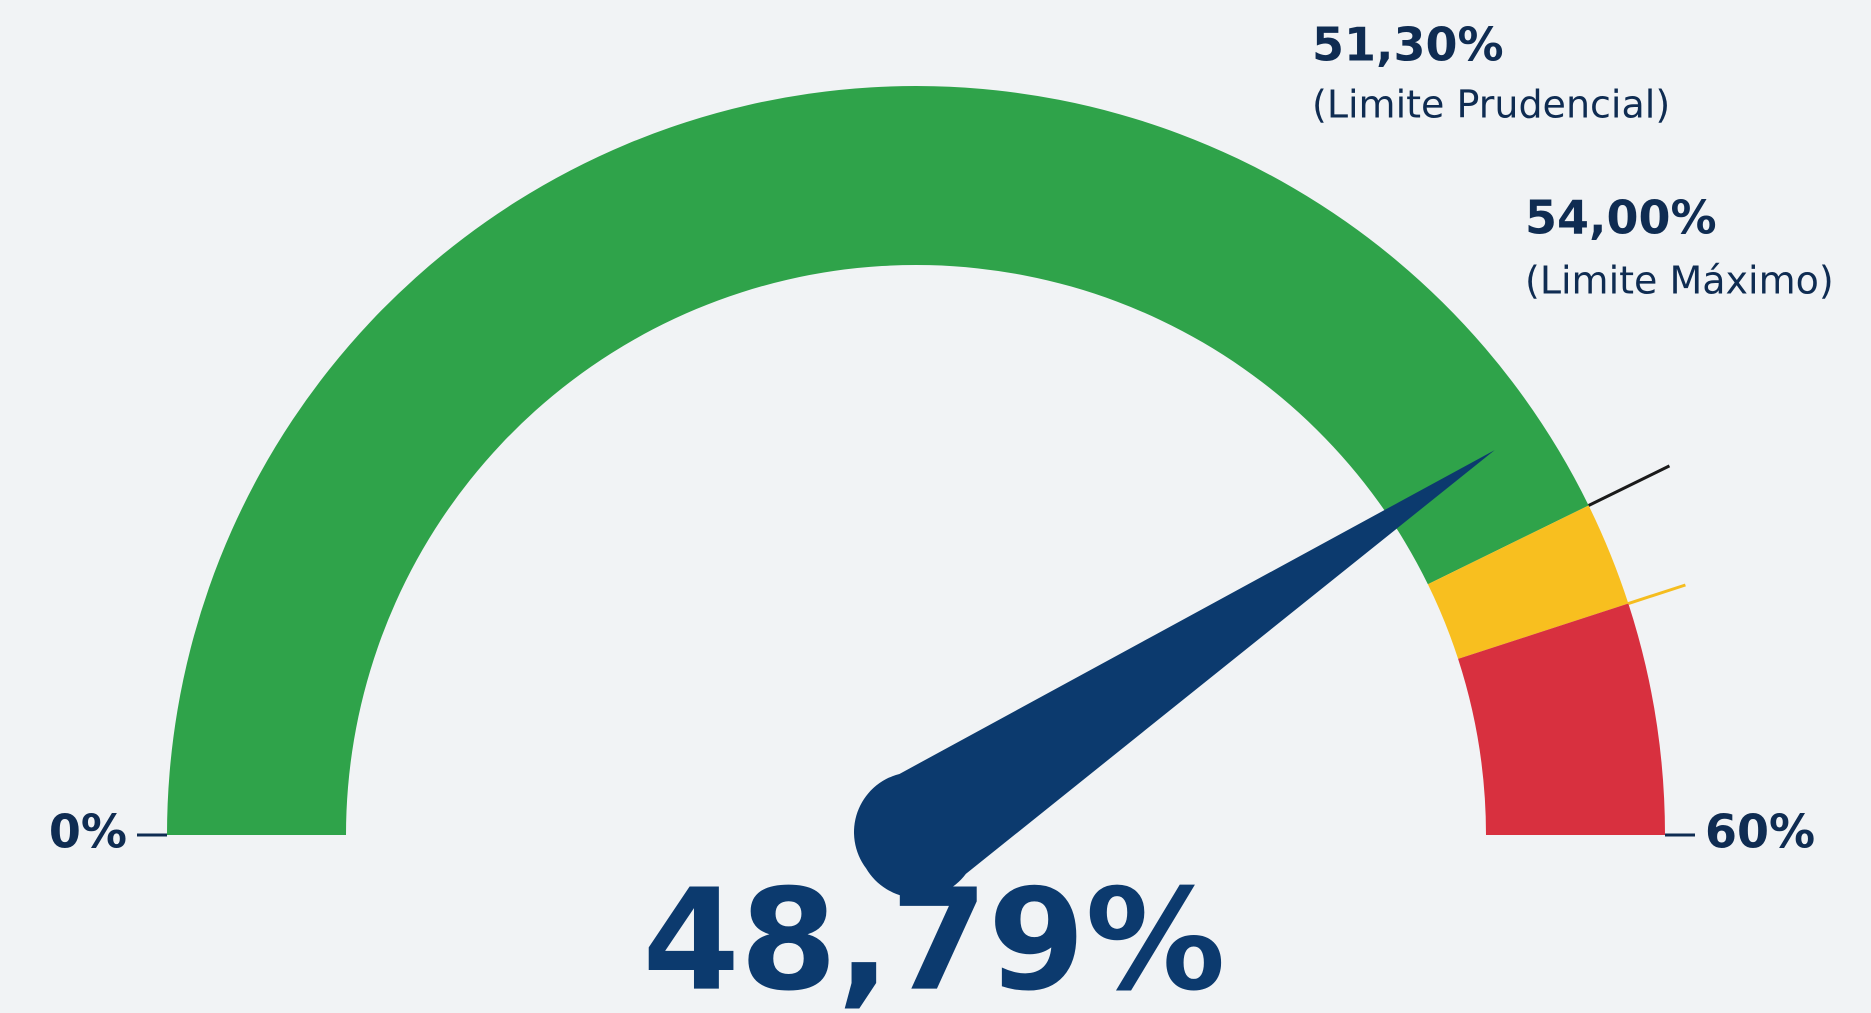  Describe the element at coordinates (1408, 45) in the screenshot. I see `threshold-value: 51,30%` at that location.